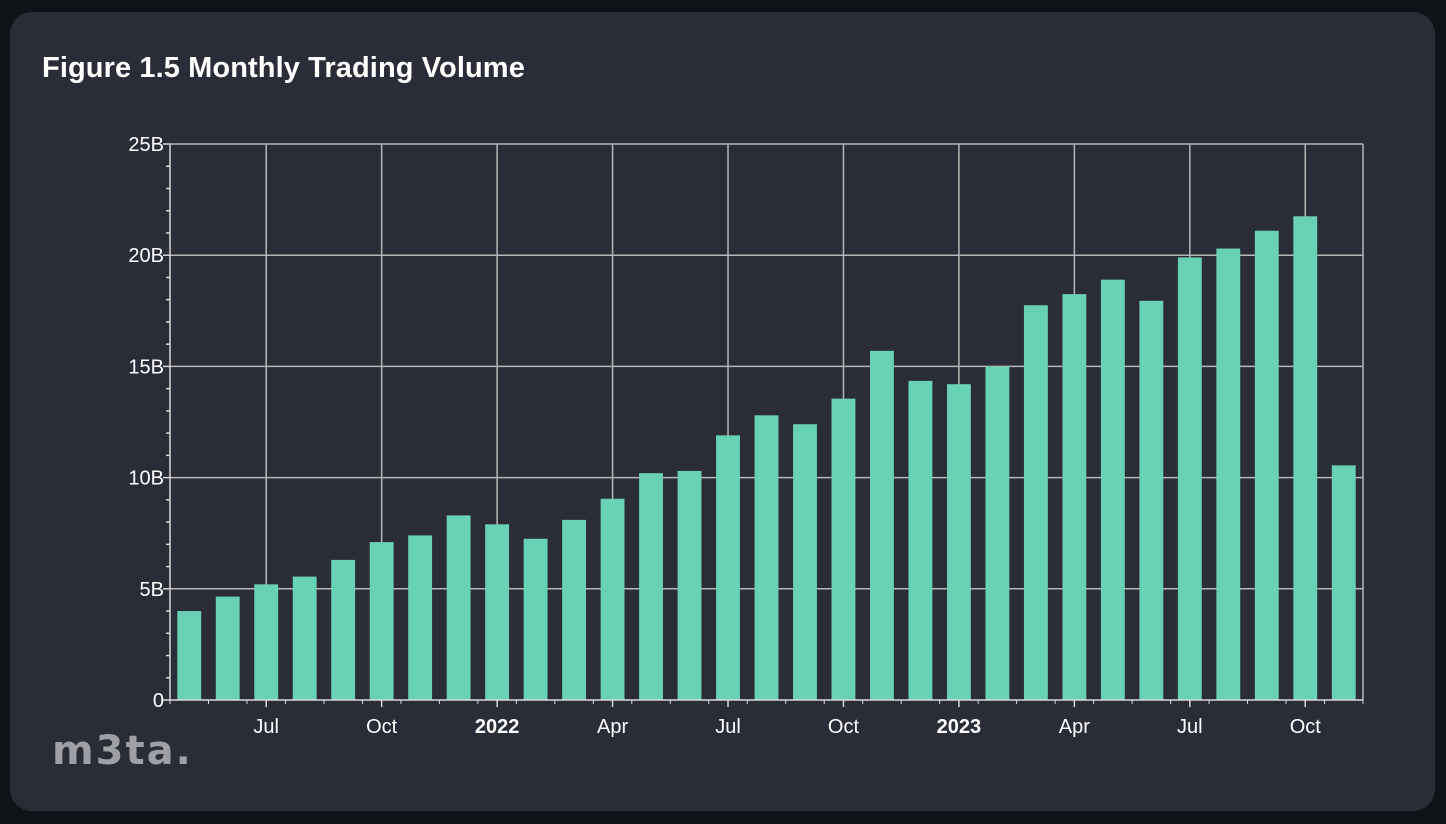  What do you see at coordinates (146, 145) in the screenshot?
I see `y-tick-label: 25B` at bounding box center [146, 145].